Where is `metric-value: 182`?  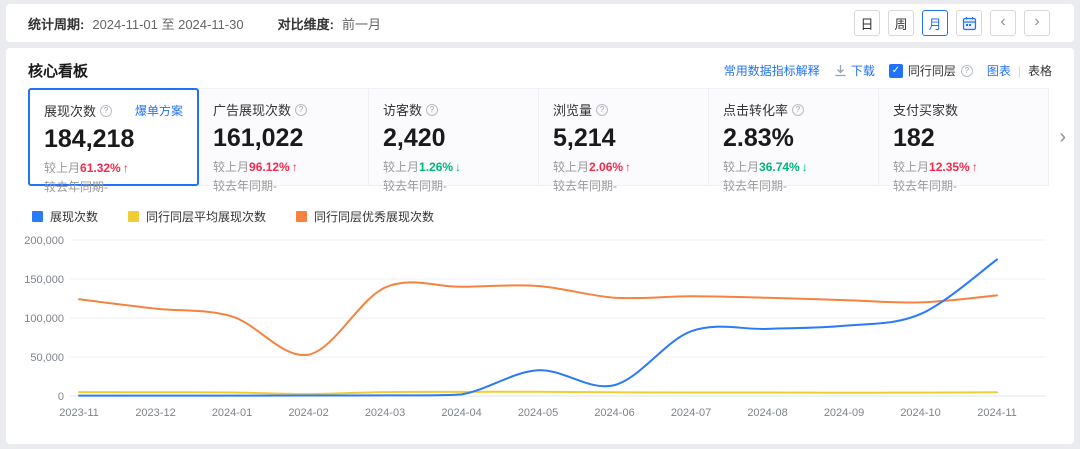 metric-value: 182 is located at coordinates (914, 138).